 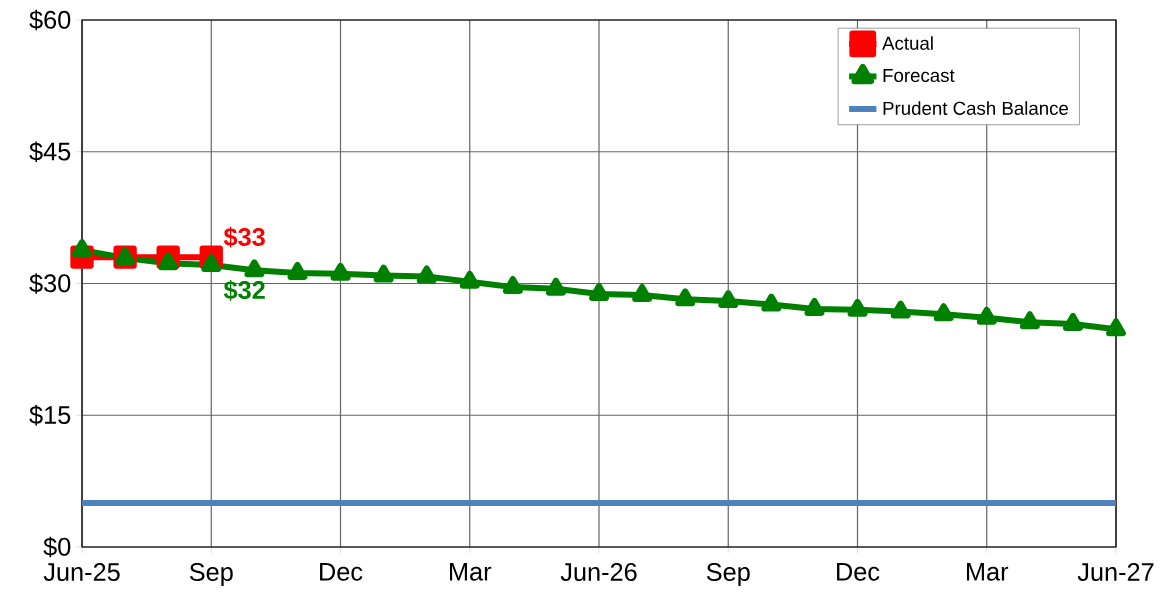 I want to click on x-tick-label: Jun-26, so click(x=598, y=572).